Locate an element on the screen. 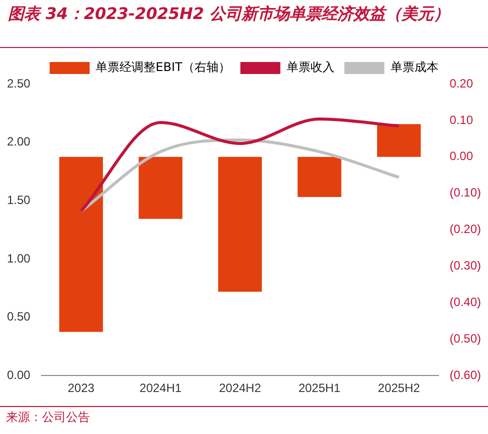  x-tick-label: 2024H1 is located at coordinates (161, 388).